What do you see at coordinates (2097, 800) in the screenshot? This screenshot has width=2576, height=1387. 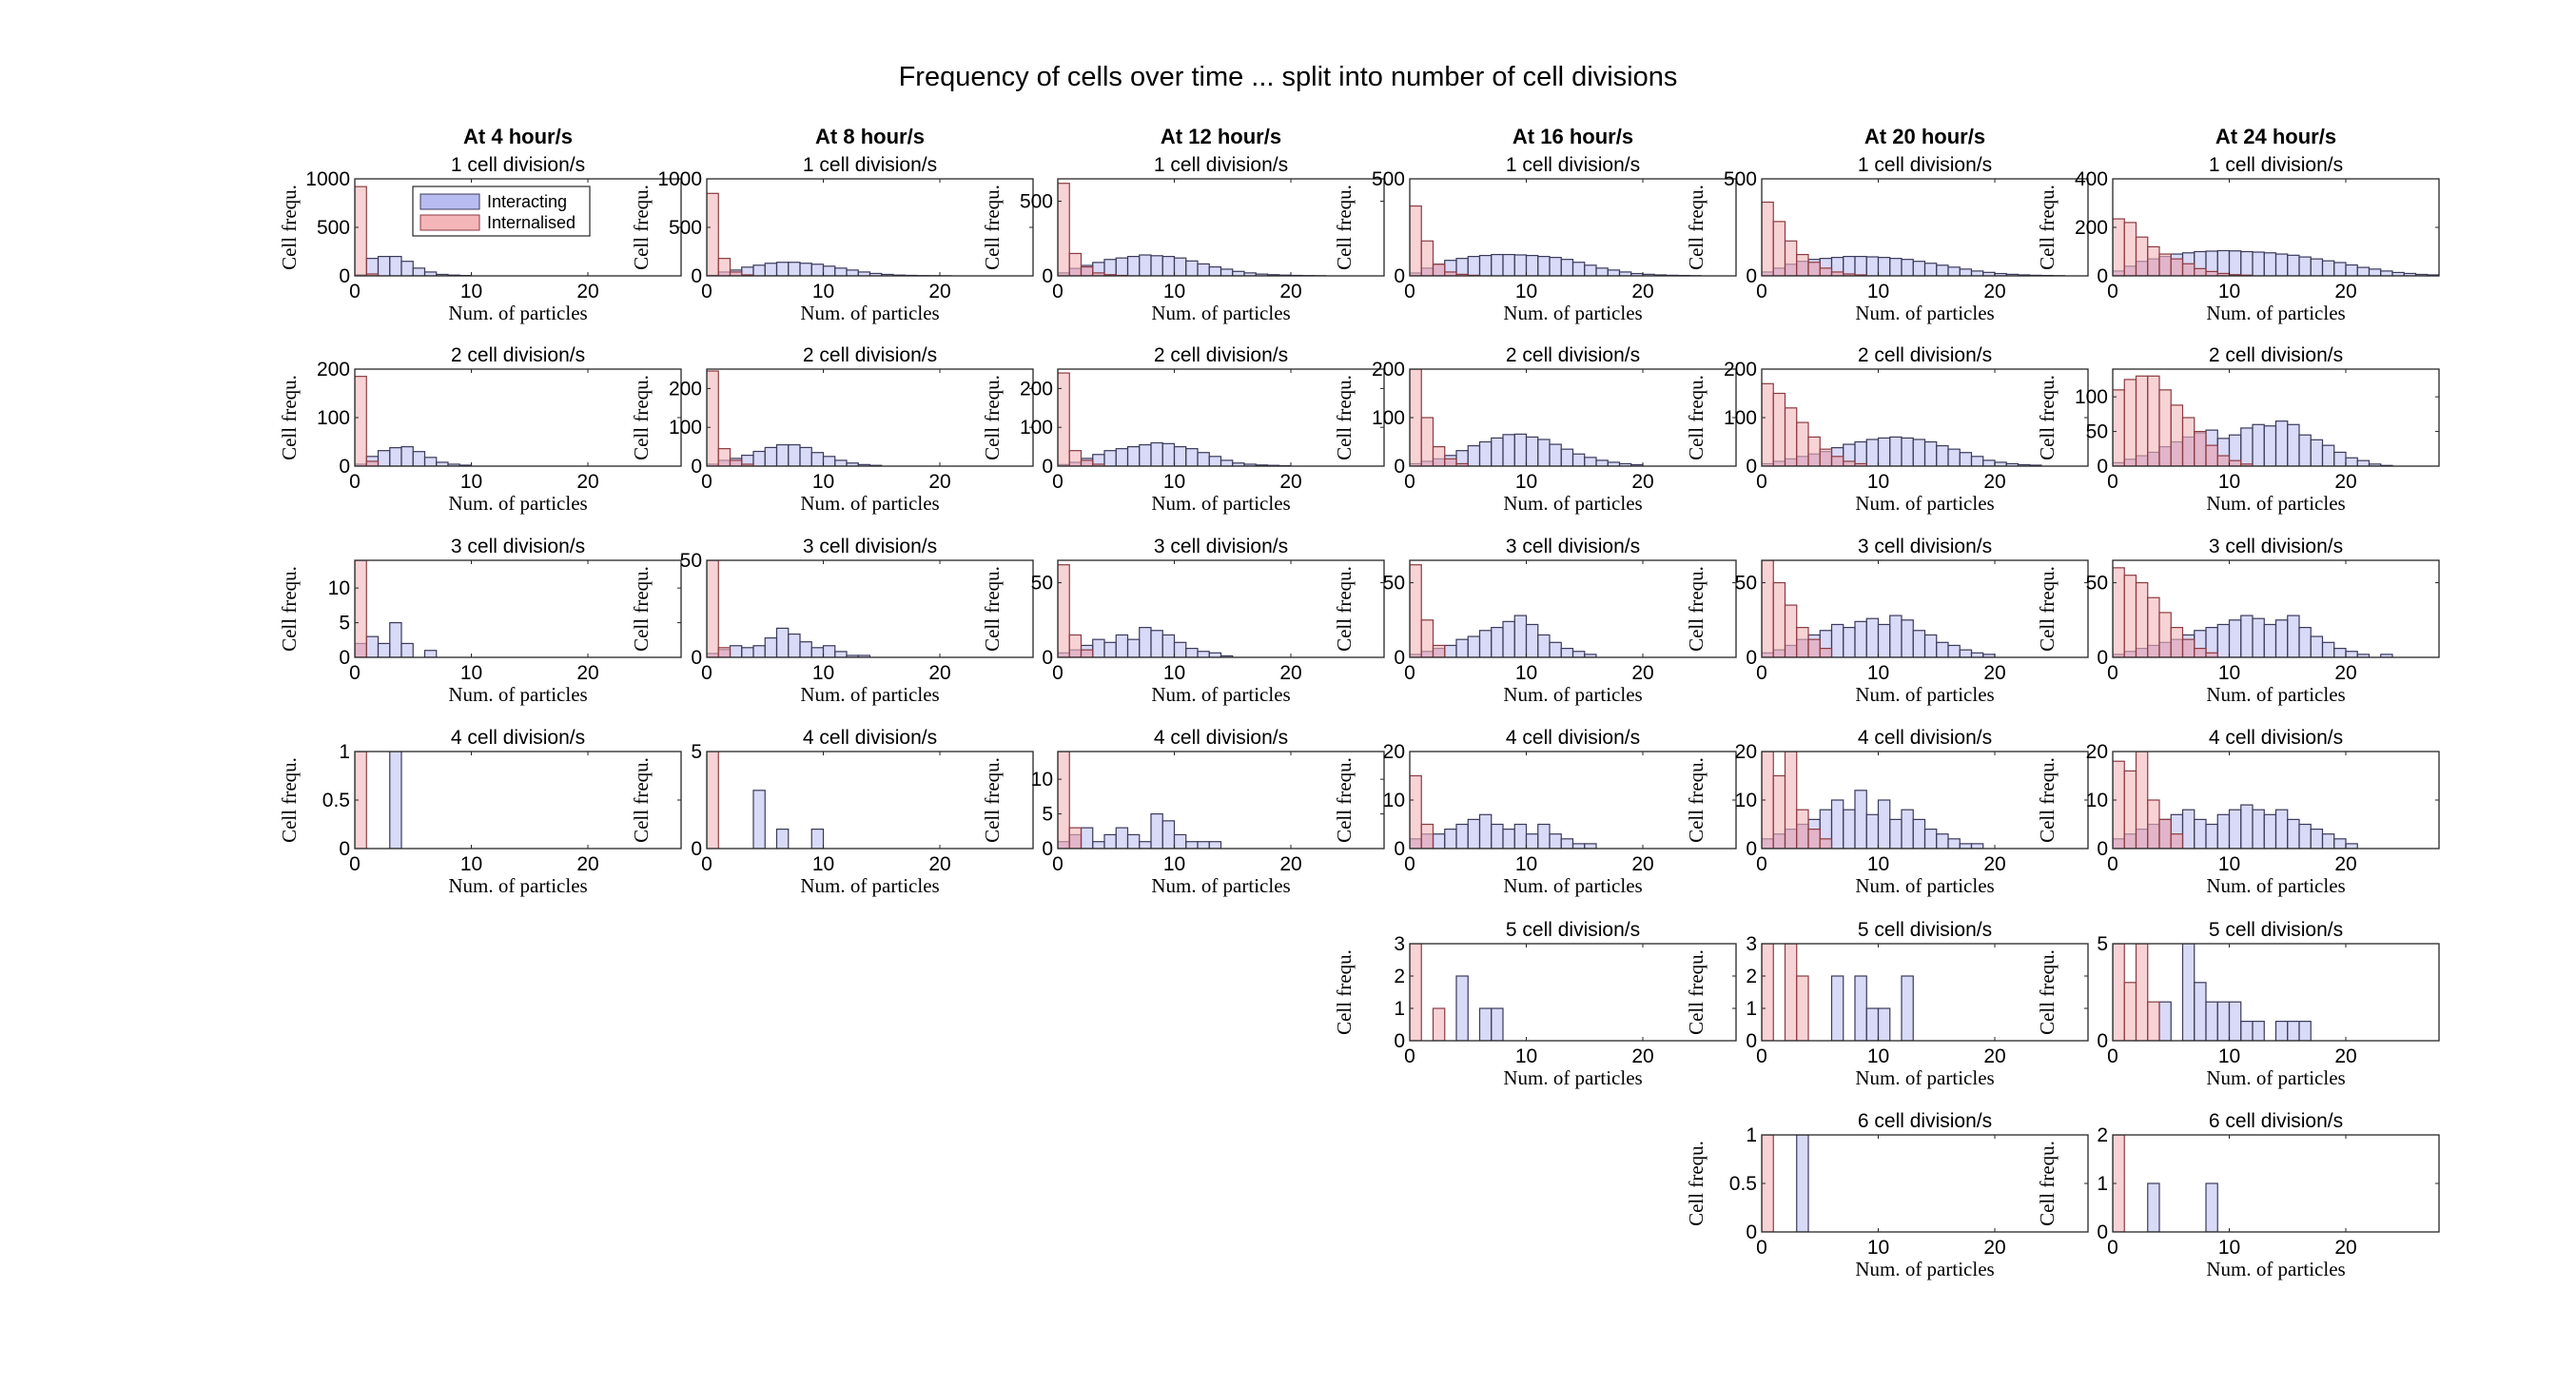 I see `y-tick-label: 10` at bounding box center [2097, 800].